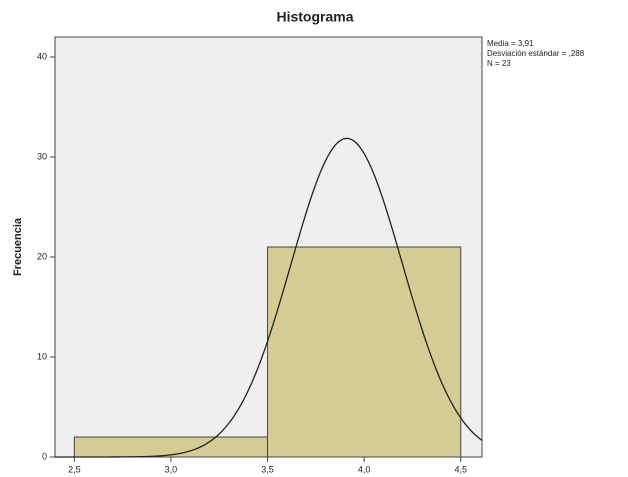 Image resolution: width=628 pixels, height=477 pixels. Describe the element at coordinates (510, 43) in the screenshot. I see `stats-label: Media = 3,91` at that location.